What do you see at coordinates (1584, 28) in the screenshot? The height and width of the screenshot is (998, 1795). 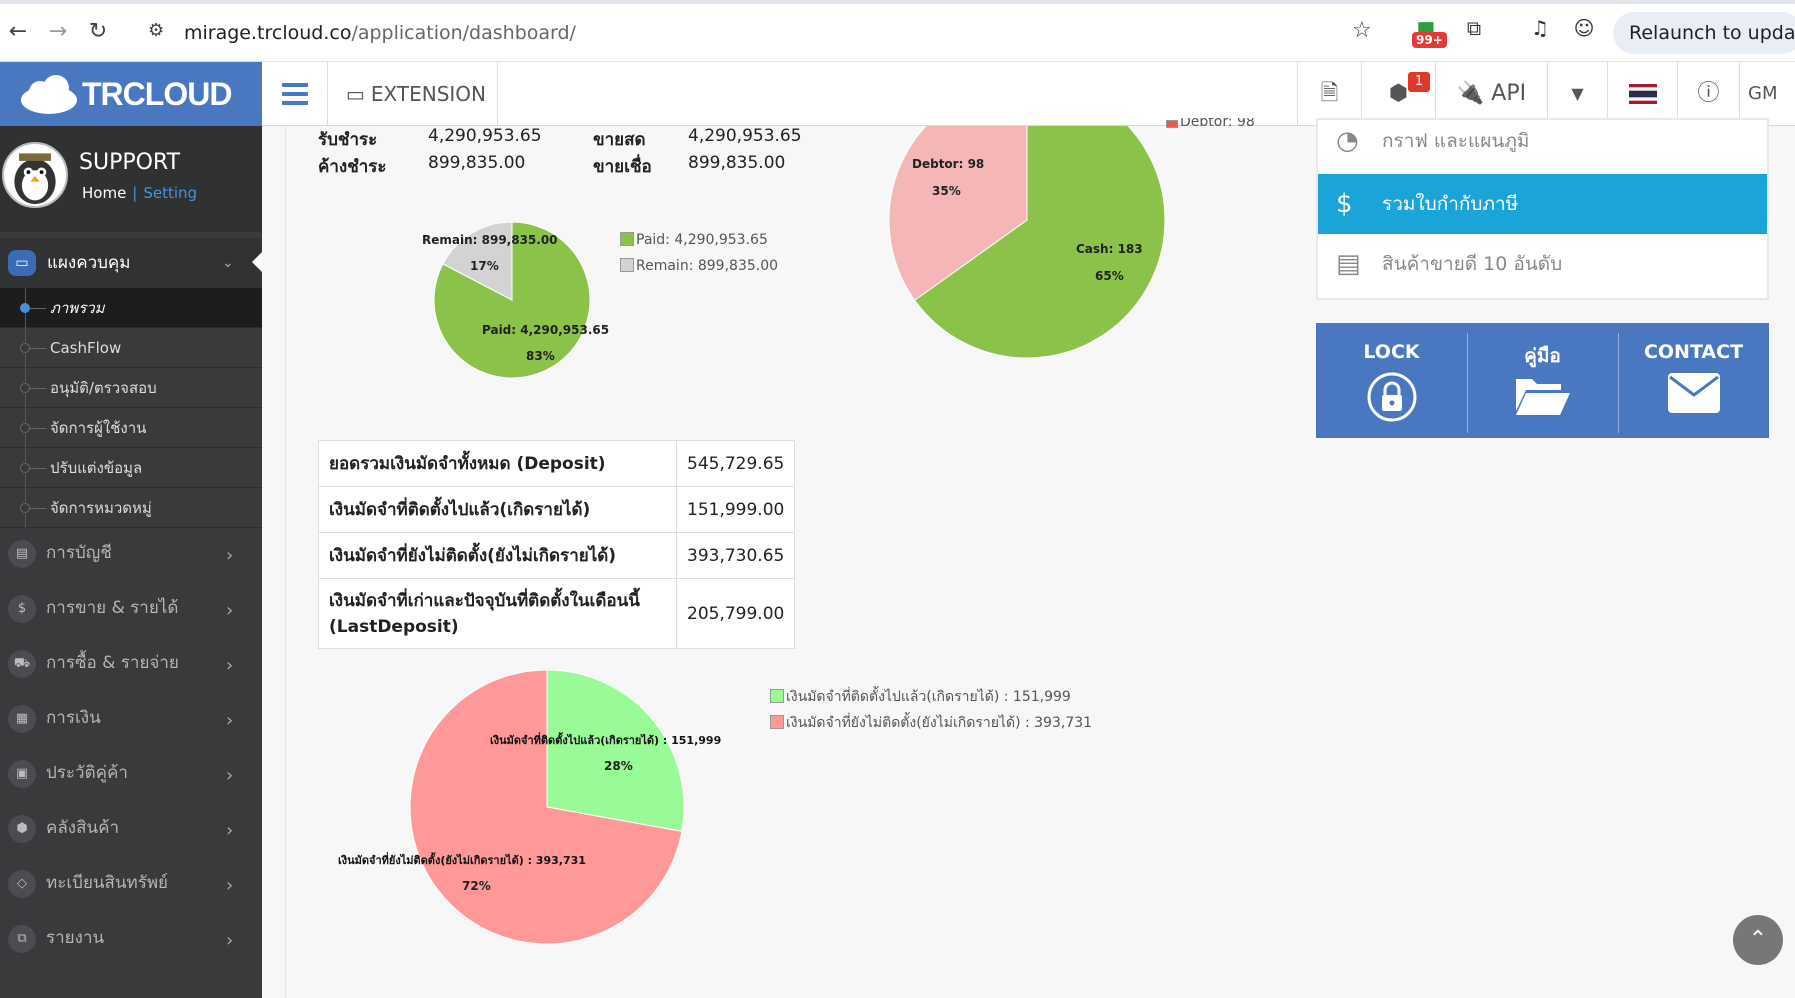 I see `profile-avatar-icon: ☺` at bounding box center [1584, 28].